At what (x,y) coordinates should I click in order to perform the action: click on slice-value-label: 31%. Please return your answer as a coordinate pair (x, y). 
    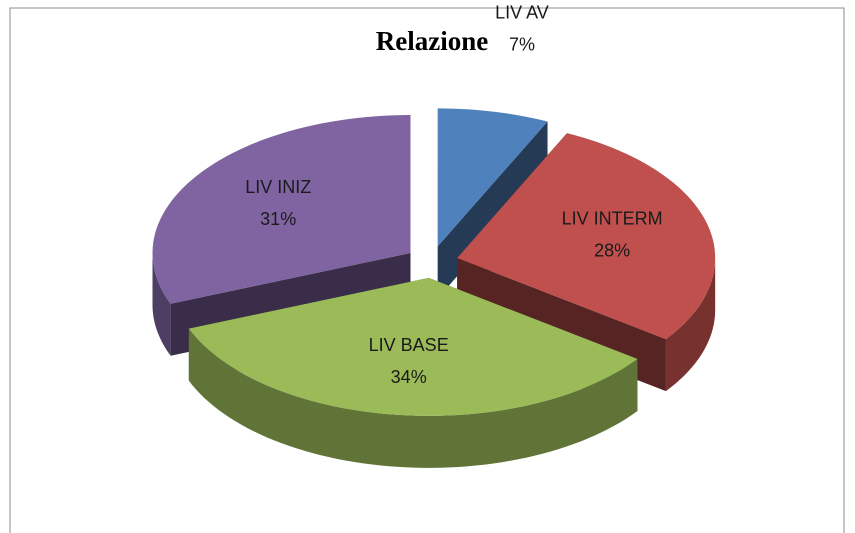
    Looking at the image, I should click on (278, 219).